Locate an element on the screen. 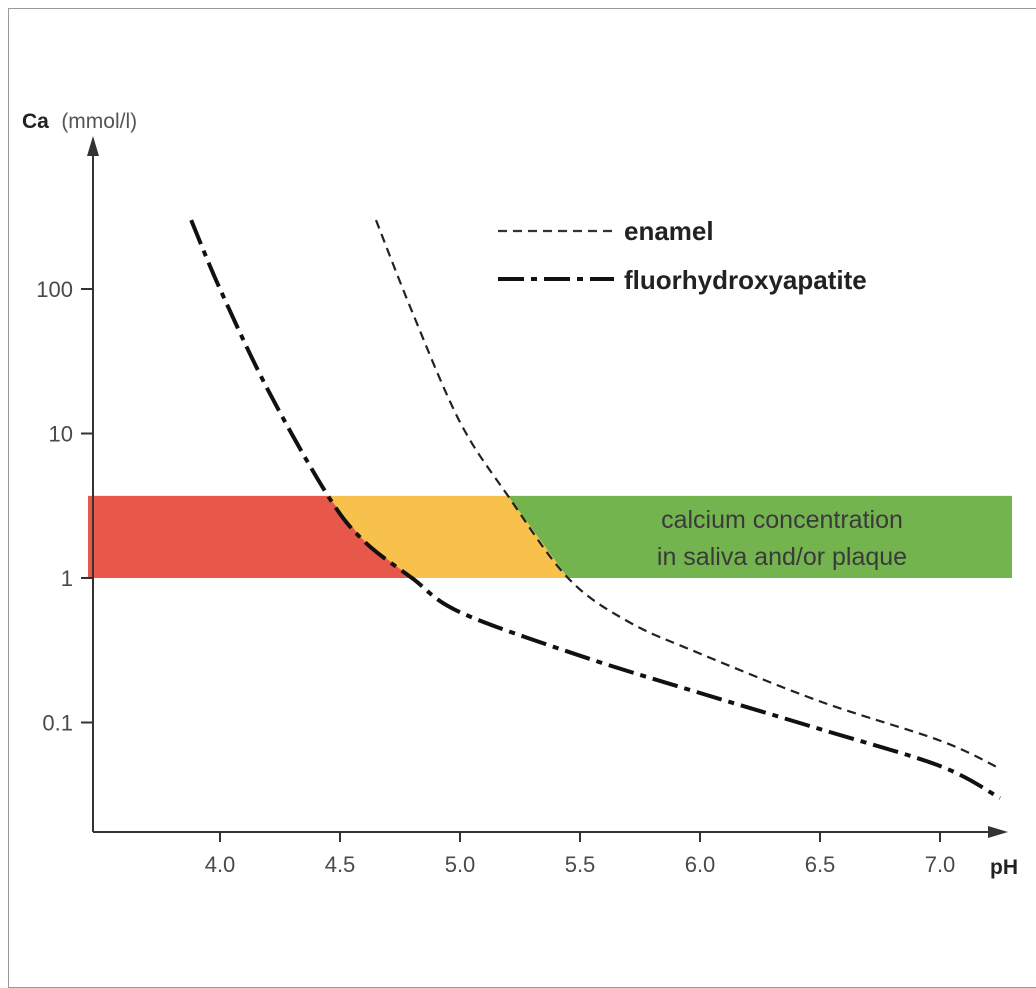 The width and height of the screenshot is (1036, 988). x-tick-label: 4.5 is located at coordinates (340, 864).